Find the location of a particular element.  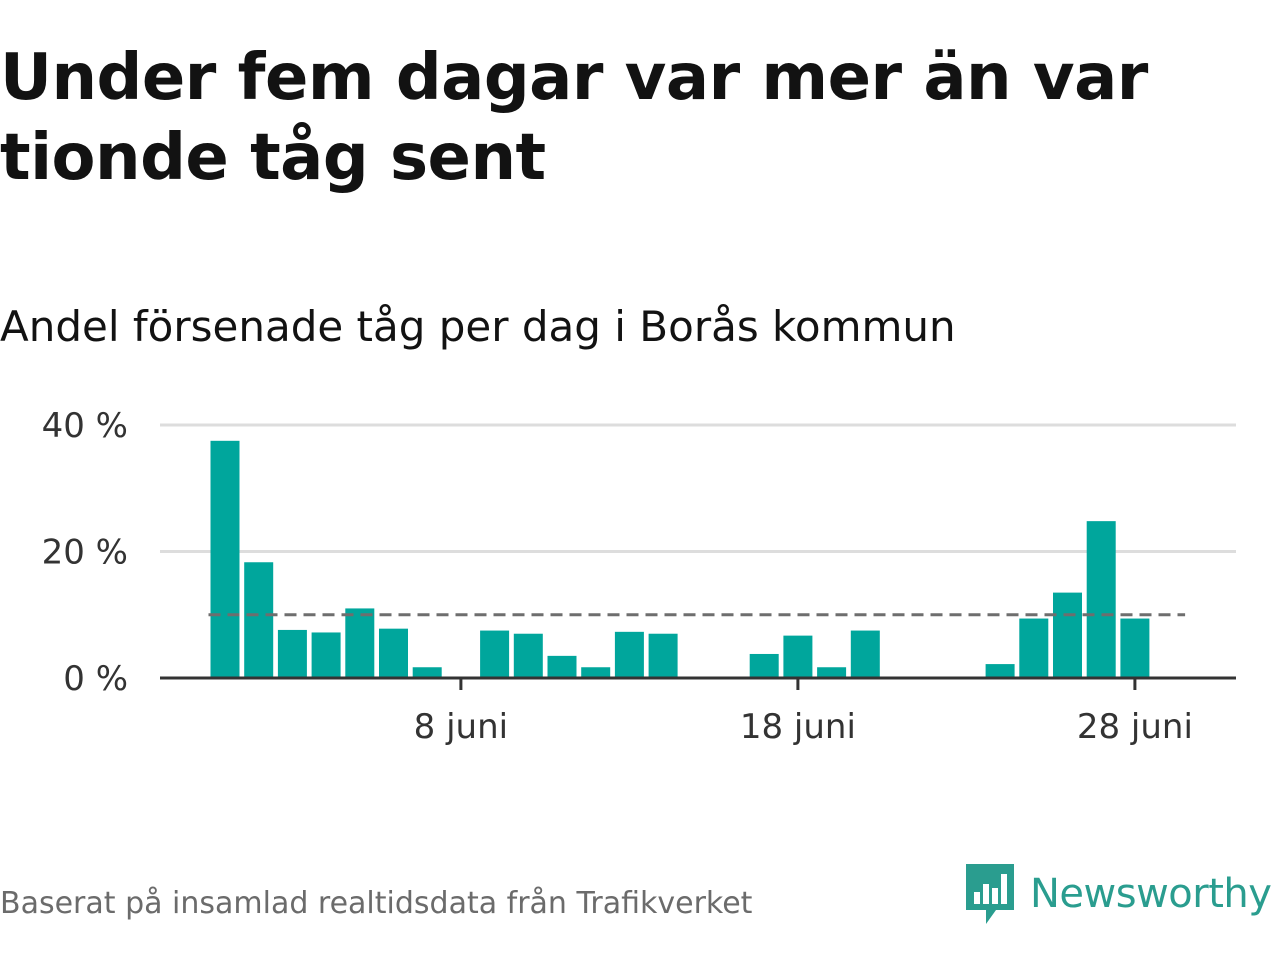

y-tick-label: 20 % is located at coordinates (85, 553).